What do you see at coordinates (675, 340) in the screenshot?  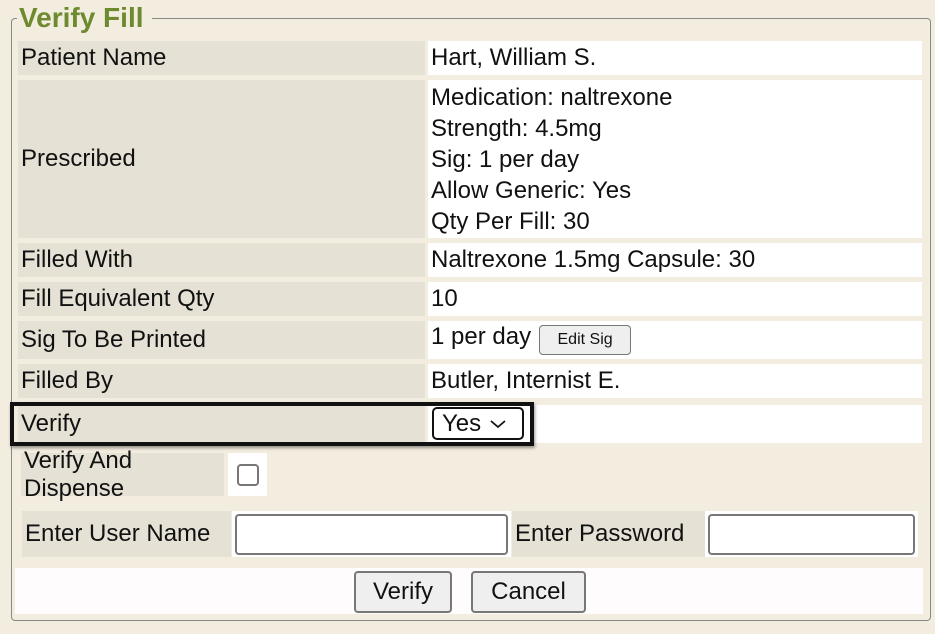 I see `sig-to-be-printed-cell: 1 per day Edit Sig` at bounding box center [675, 340].